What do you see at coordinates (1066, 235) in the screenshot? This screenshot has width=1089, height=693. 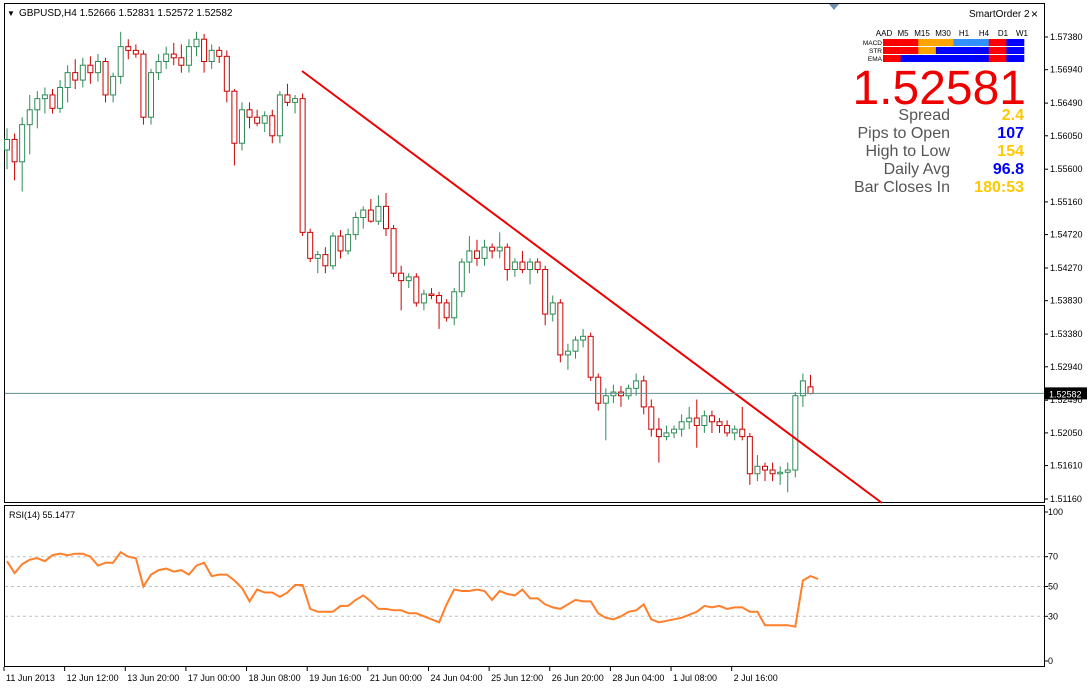 I see `price-tick-label: 1.54720` at bounding box center [1066, 235].